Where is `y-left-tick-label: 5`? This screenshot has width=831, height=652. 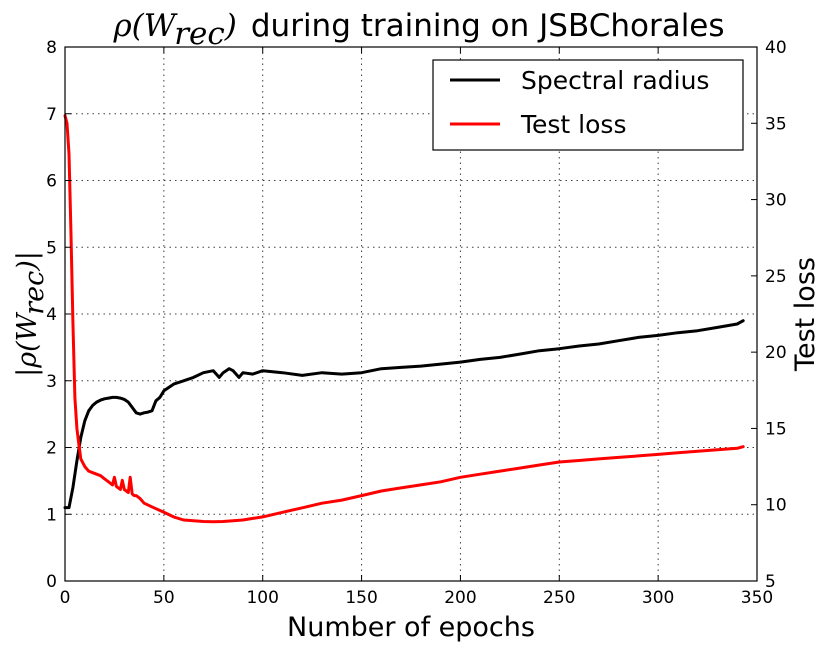
y-left-tick-label: 5 is located at coordinates (51, 248).